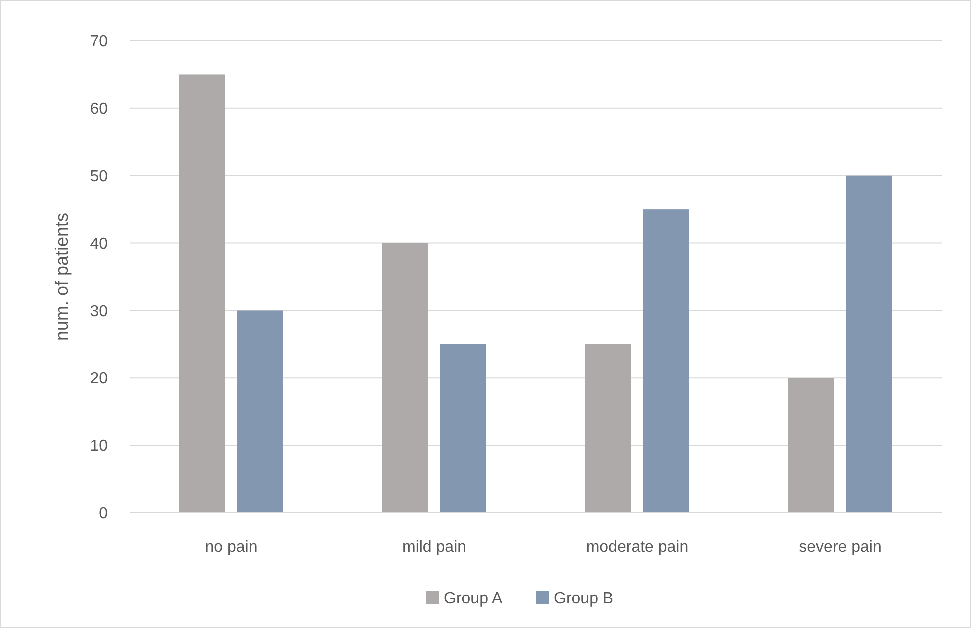 This screenshot has width=971, height=628. I want to click on legend-label: Group B, so click(584, 599).